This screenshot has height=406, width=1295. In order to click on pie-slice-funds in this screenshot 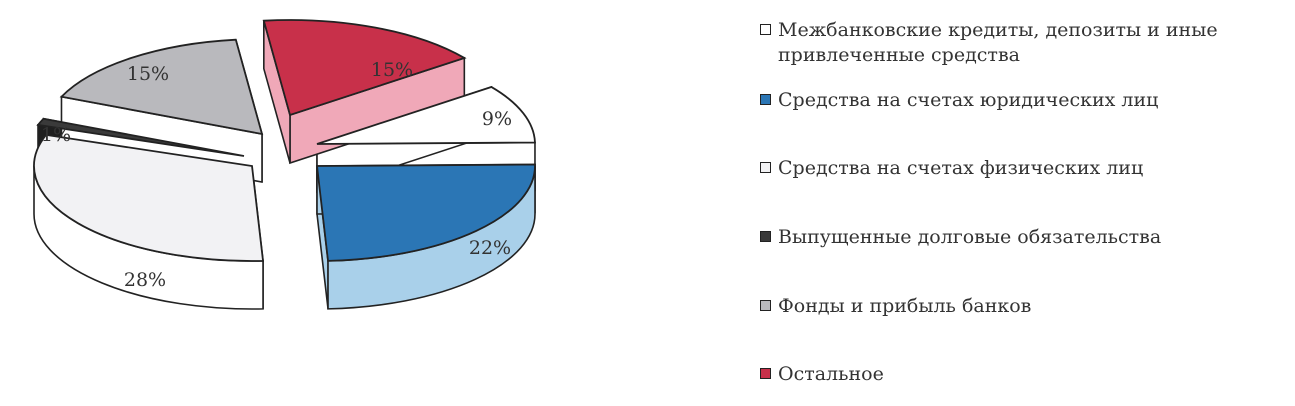, I will do `click(161, 87)`.